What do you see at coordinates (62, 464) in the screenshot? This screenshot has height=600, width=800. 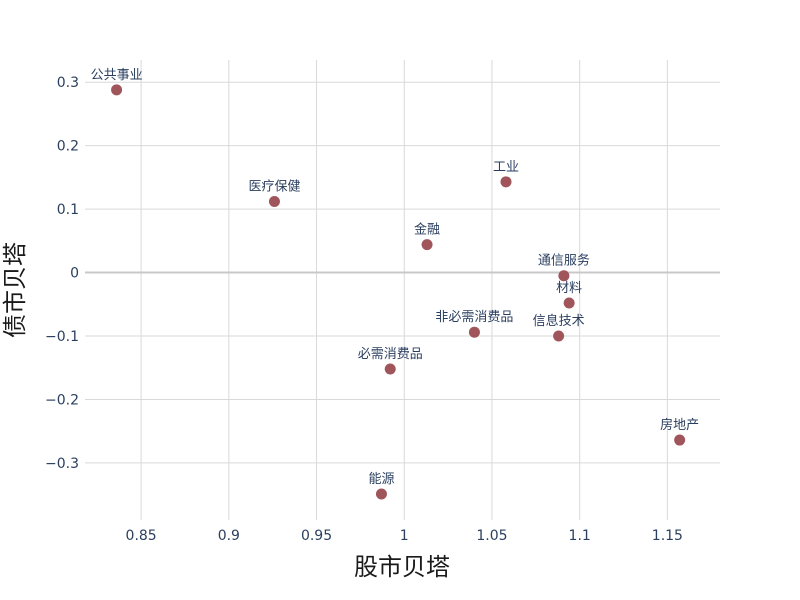 I see `y-tick-label: −0.3` at bounding box center [62, 464].